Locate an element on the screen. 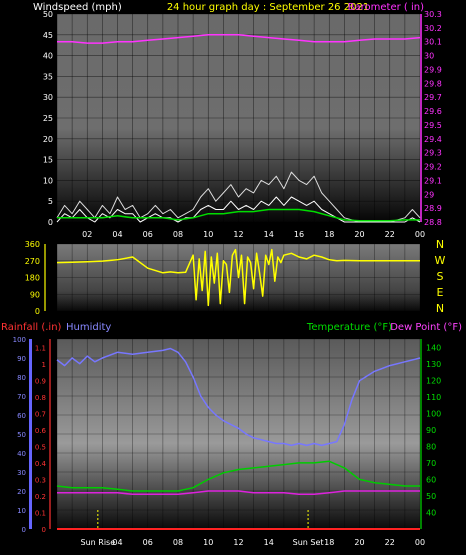 This screenshot has height=555, width=466. barometer-tick-label: 30 is located at coordinates (429, 56).